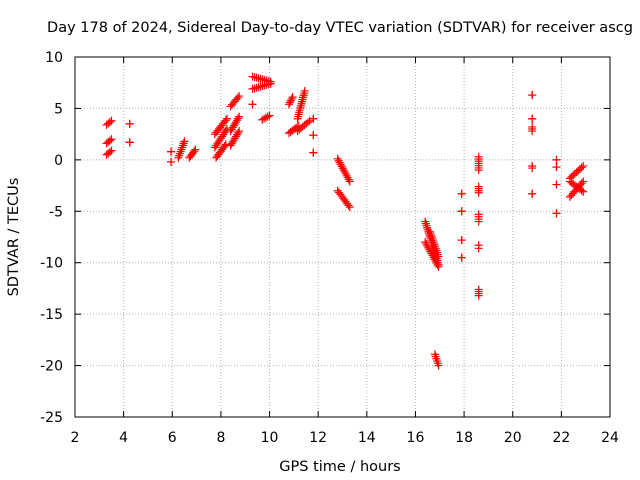  Describe the element at coordinates (51, 418) in the screenshot. I see `y-tick-label: -25` at that location.